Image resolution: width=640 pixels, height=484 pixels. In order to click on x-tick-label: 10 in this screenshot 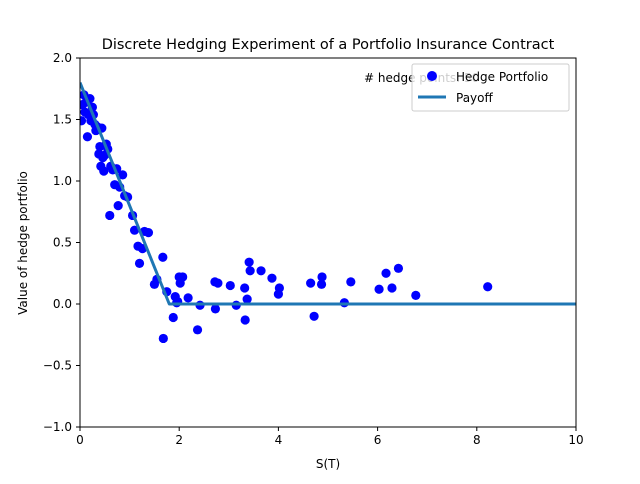, I will do `click(575, 440)`.